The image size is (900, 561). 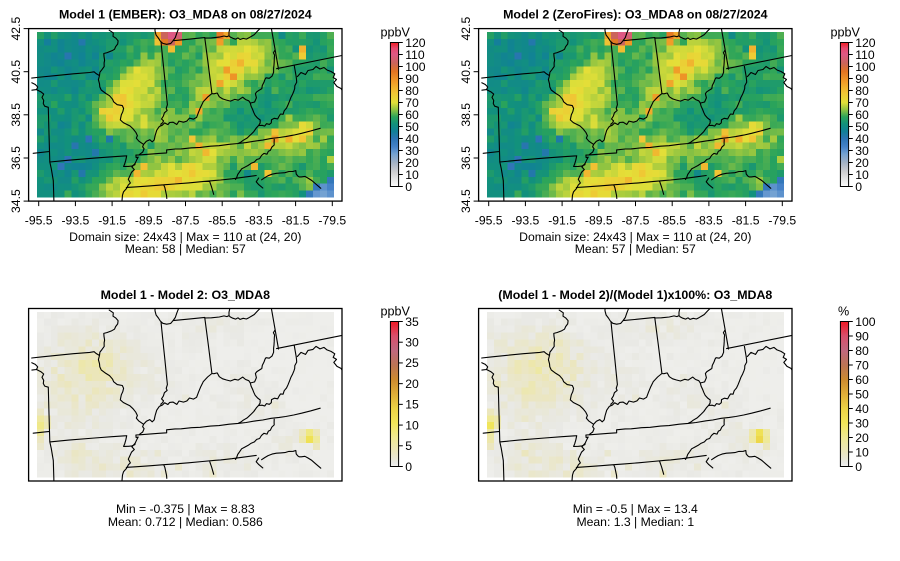 What do you see at coordinates (635, 522) in the screenshot?
I see `svg-text: Mean: 1.3 | Median: 1` at bounding box center [635, 522].